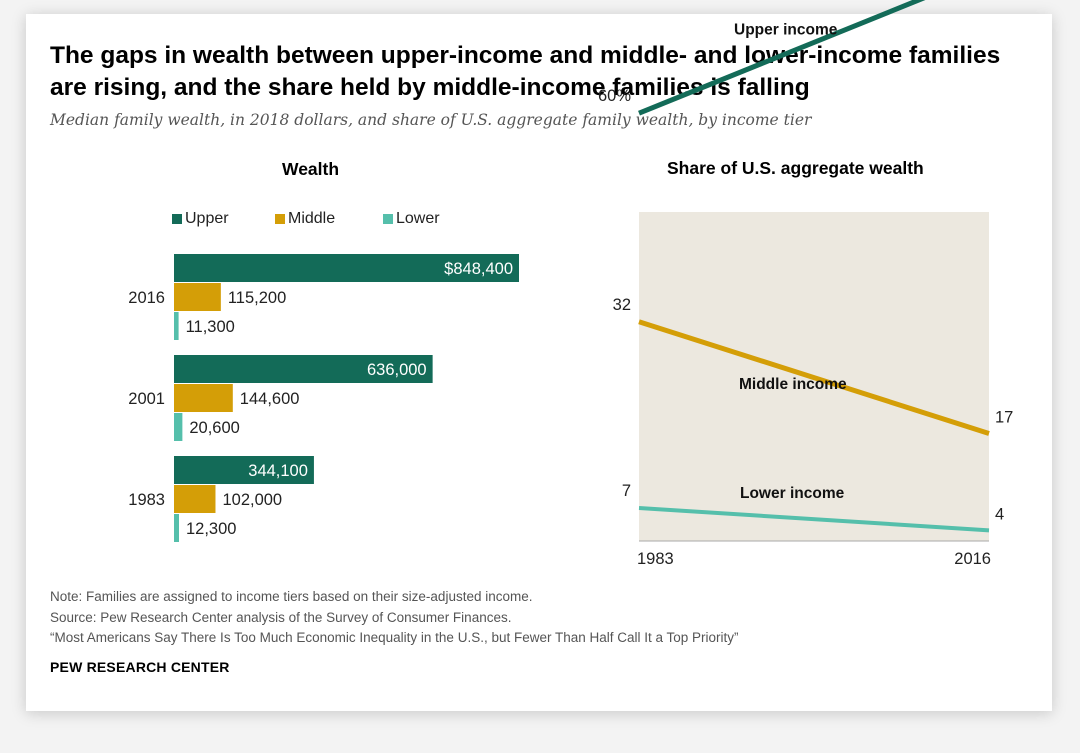 This screenshot has width=1080, height=753. What do you see at coordinates (972, 559) in the screenshot?
I see `x-tick-label-2016: 2016` at bounding box center [972, 559].